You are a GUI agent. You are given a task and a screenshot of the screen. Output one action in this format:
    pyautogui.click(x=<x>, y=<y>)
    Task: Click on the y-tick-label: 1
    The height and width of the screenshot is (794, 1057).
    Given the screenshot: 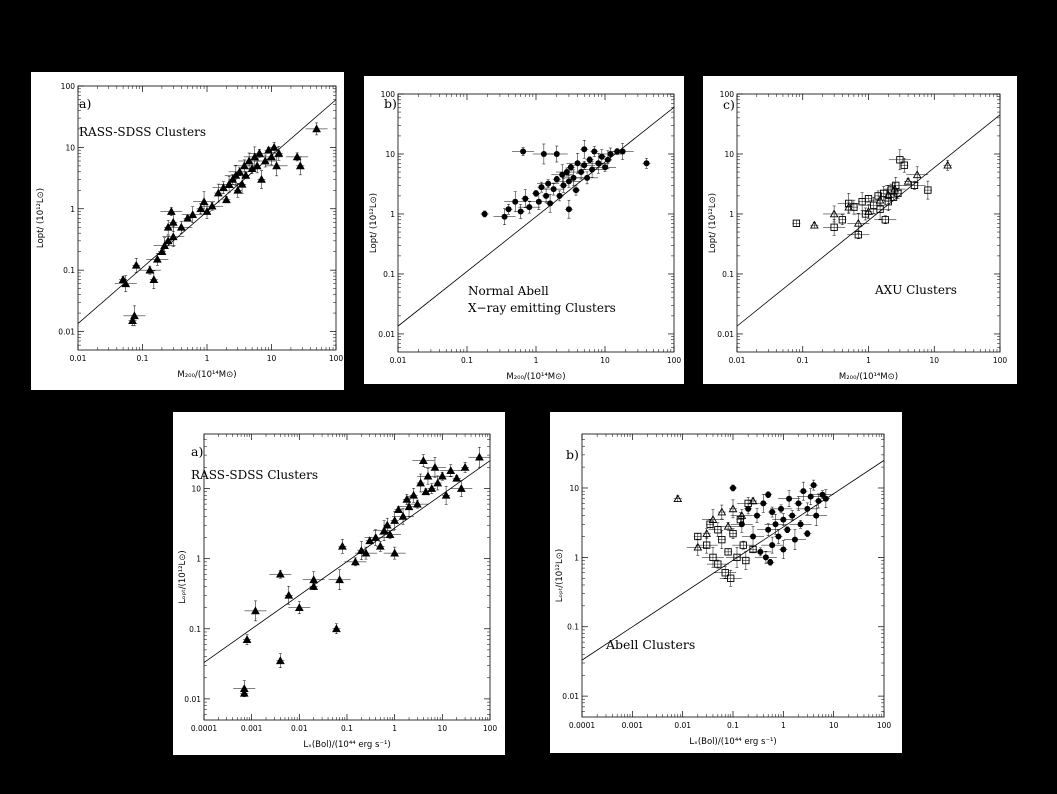 What is the action you would take?
    pyautogui.click(x=731, y=214)
    